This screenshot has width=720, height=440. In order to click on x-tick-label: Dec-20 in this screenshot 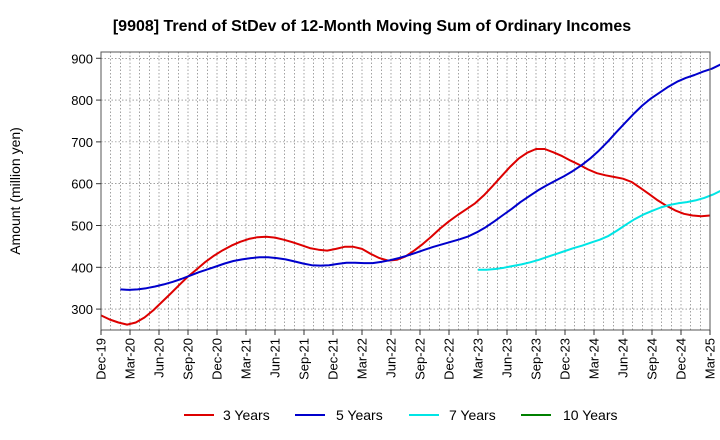, I will do `click(217, 359)`.